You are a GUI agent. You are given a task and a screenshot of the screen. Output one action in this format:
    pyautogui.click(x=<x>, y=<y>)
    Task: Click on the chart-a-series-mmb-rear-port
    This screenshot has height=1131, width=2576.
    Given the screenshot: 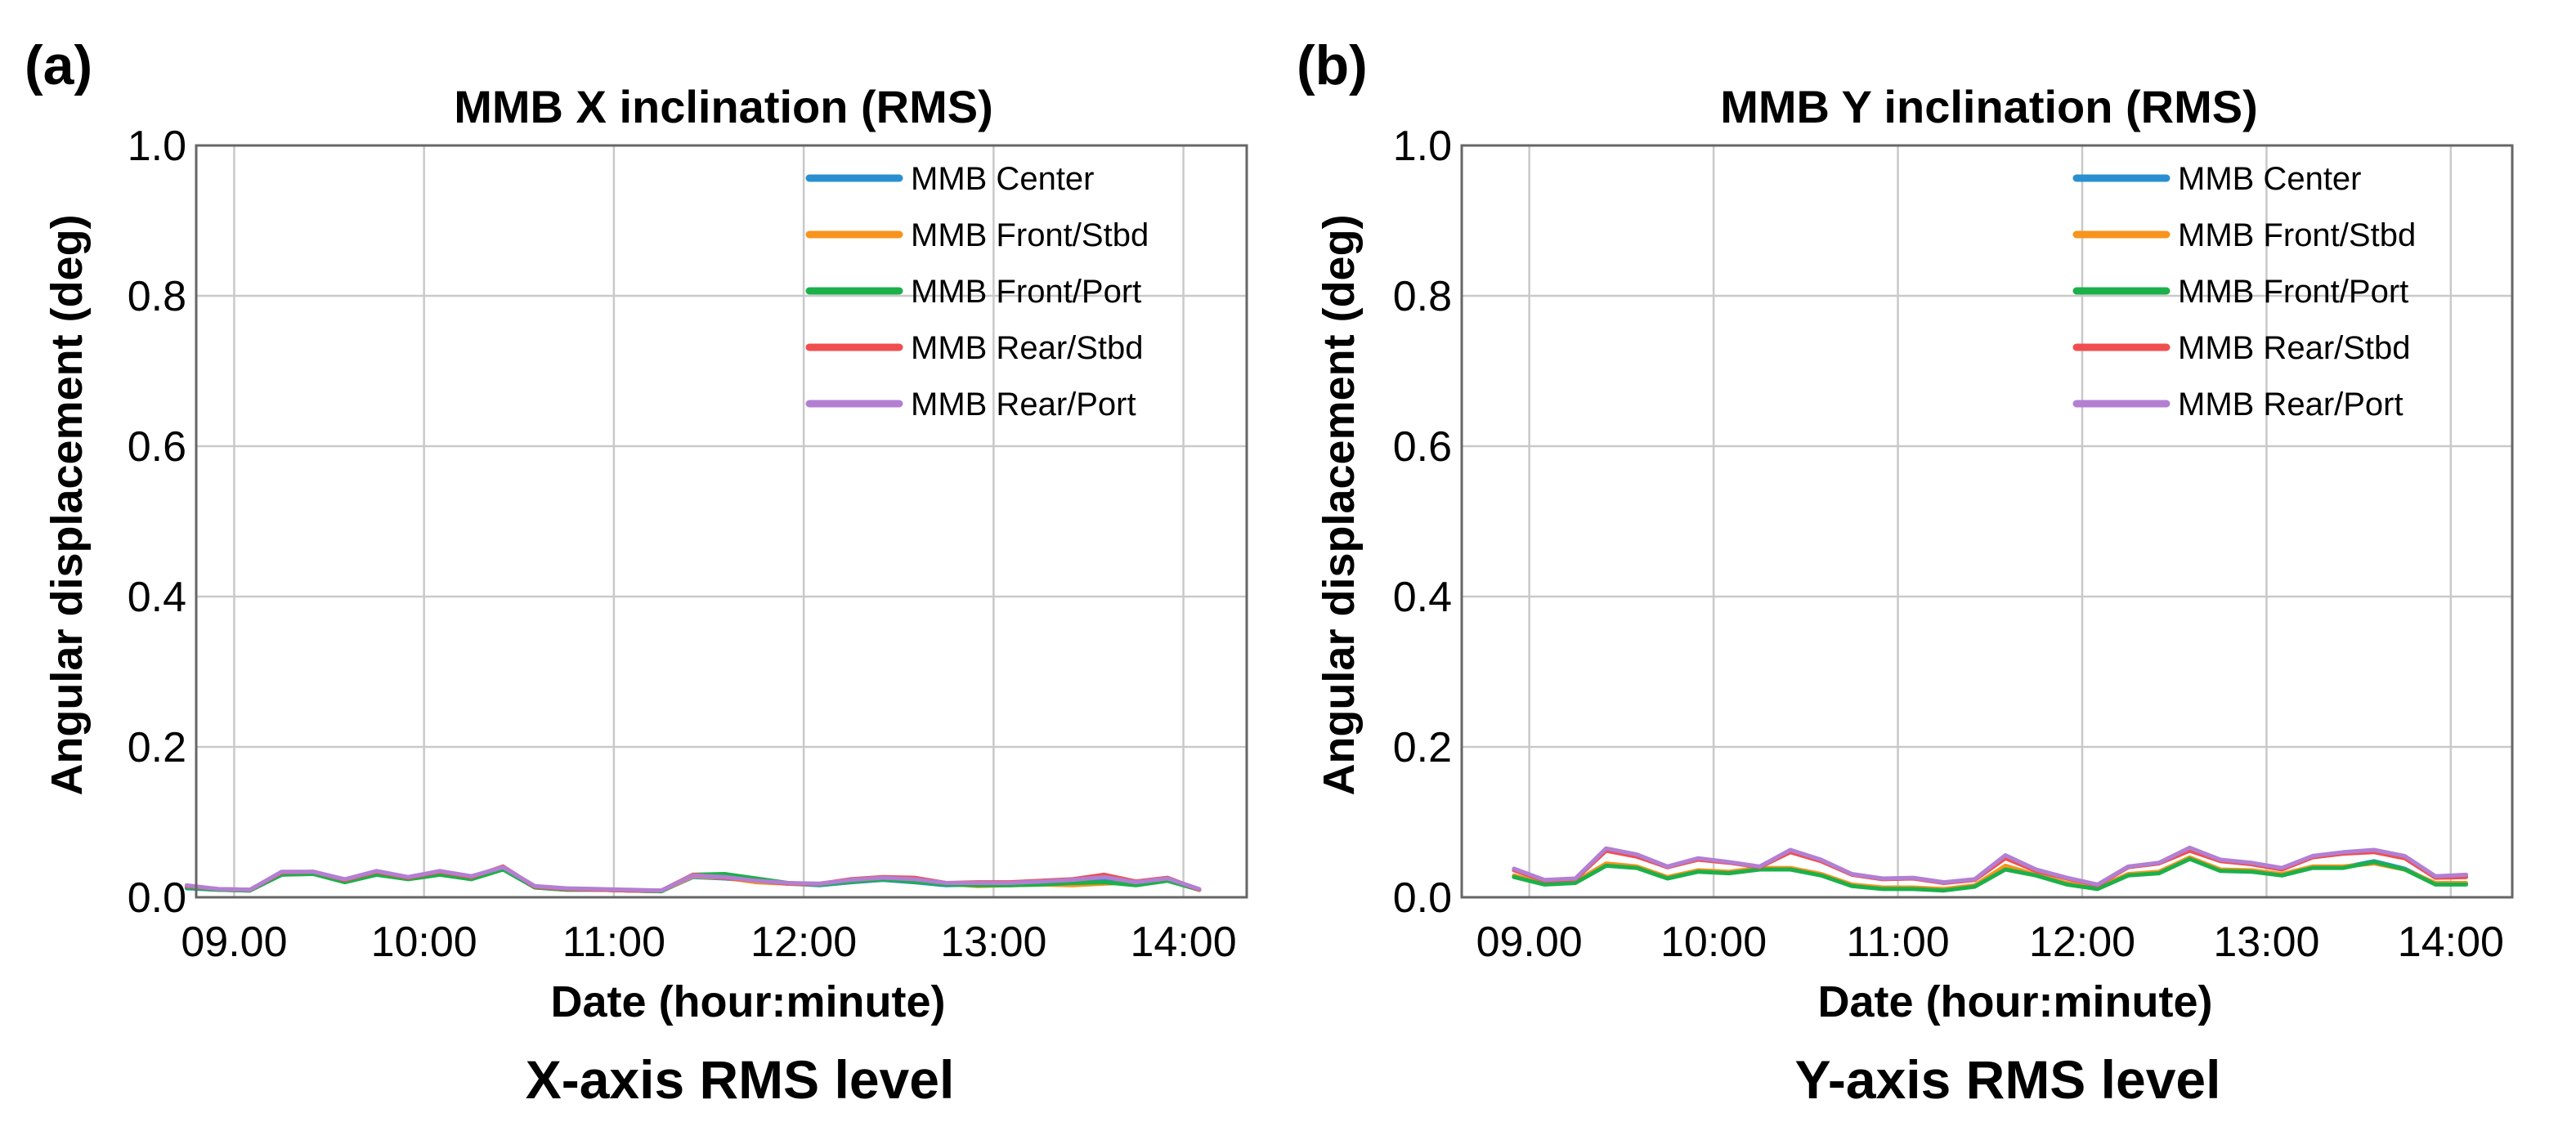 What is the action you would take?
    pyautogui.click(x=693, y=879)
    